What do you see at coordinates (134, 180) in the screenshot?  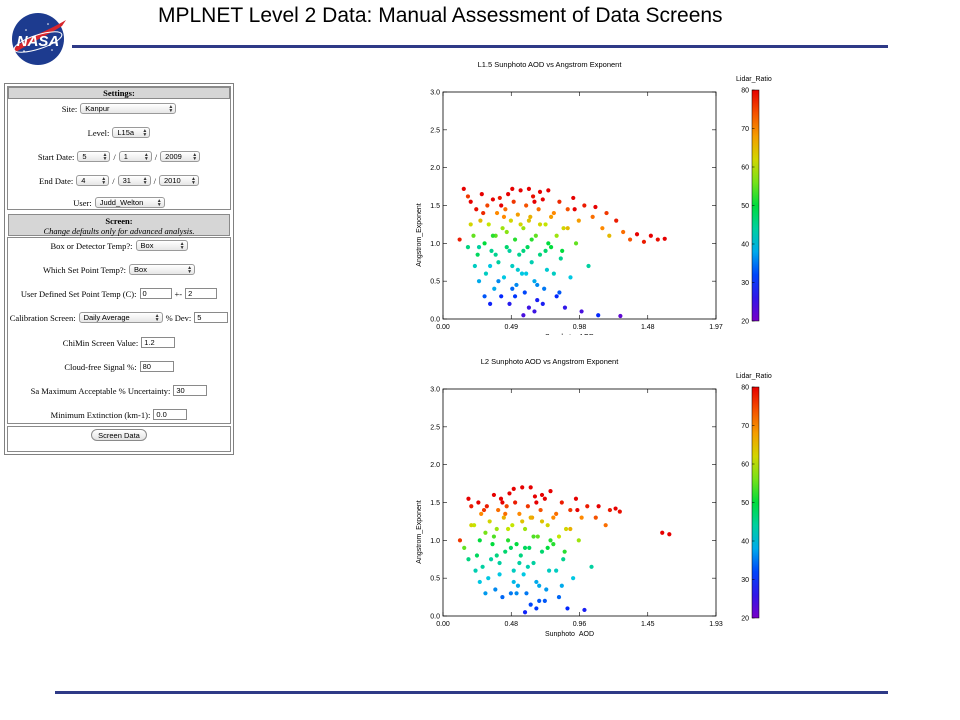 I see `end-day-select: 31 ▲ ▼` at bounding box center [134, 180].